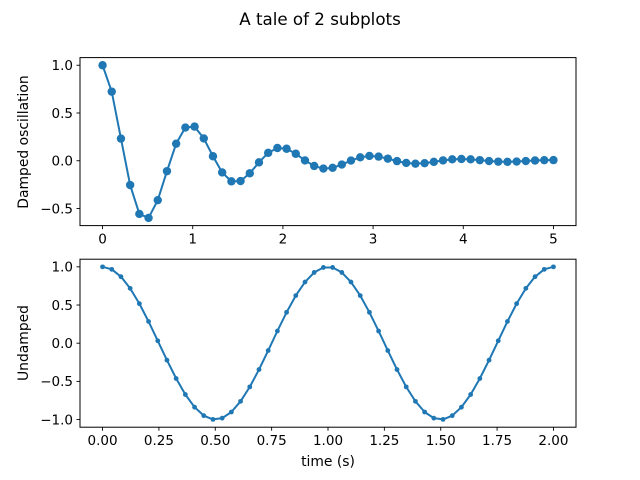 This screenshot has width=640, height=480. Describe the element at coordinates (62, 344) in the screenshot. I see `y-tick-label: 0.0` at that location.